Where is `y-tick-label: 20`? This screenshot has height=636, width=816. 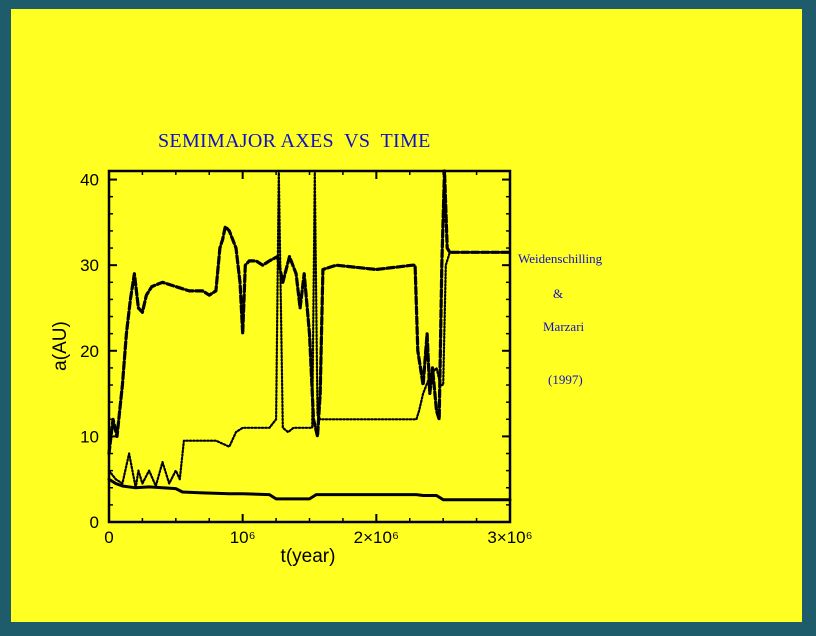 y-tick-label: 20 is located at coordinates (89, 351).